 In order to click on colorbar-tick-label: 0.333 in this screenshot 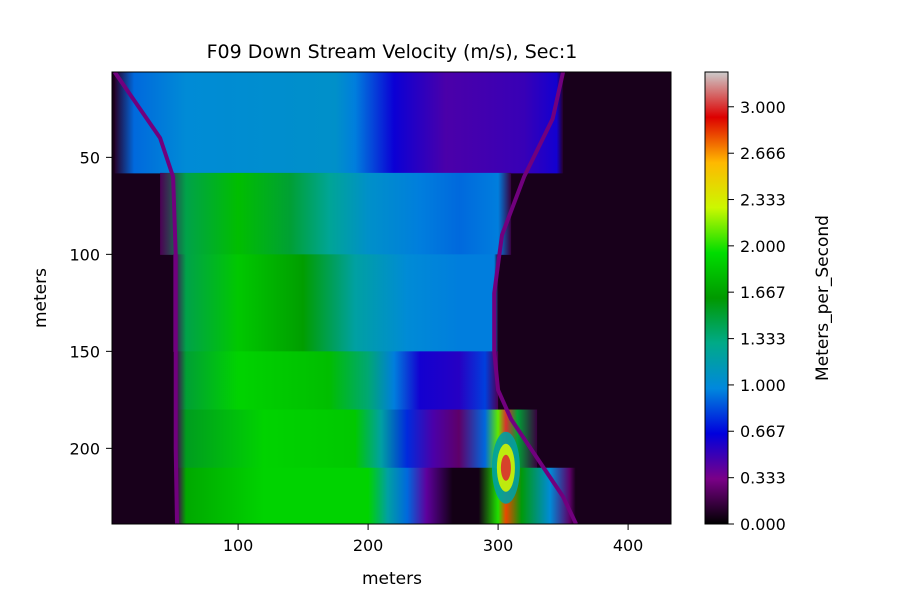, I will do `click(763, 478)`.